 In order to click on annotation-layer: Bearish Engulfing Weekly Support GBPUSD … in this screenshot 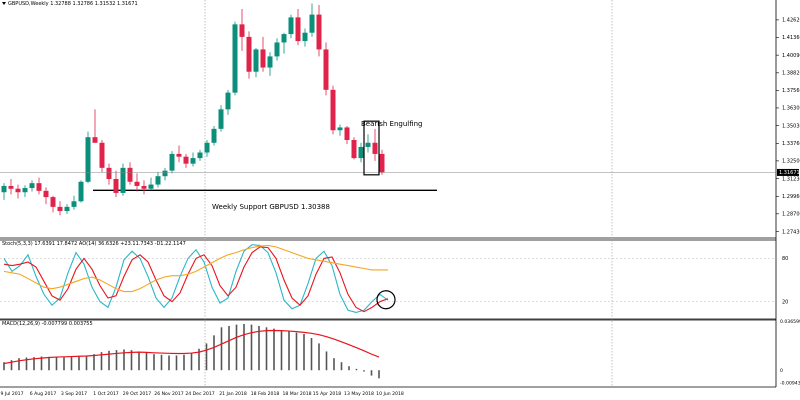, I will do `click(317, 165)`.